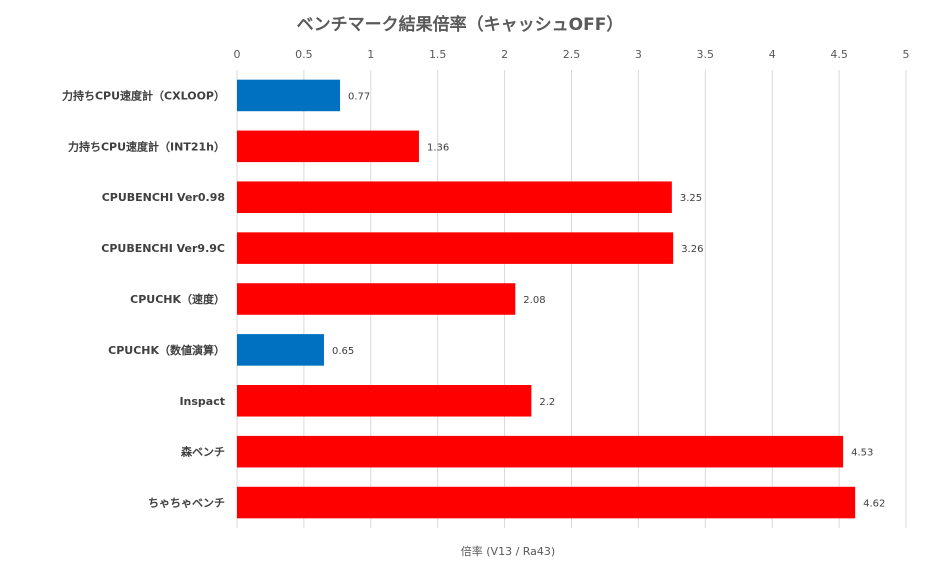 The height and width of the screenshot is (574, 927). What do you see at coordinates (163, 197) in the screenshot?
I see `category-label: CPUBENCHI Ver0.98` at bounding box center [163, 197].